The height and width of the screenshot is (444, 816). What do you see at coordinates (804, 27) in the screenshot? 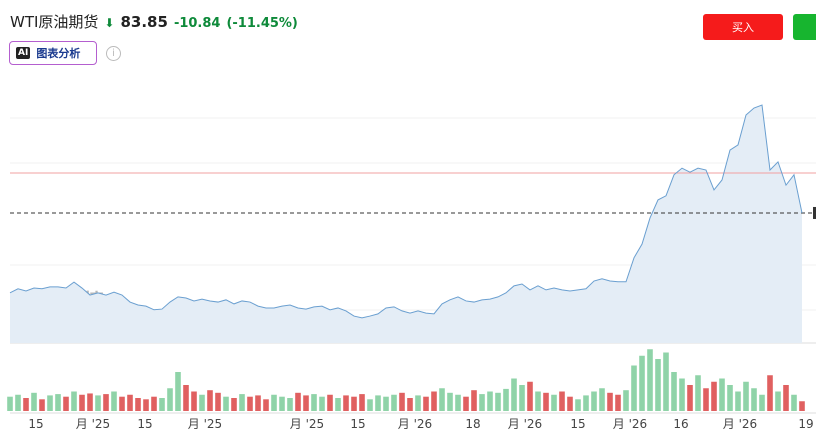
I see `sell-button` at bounding box center [804, 27].